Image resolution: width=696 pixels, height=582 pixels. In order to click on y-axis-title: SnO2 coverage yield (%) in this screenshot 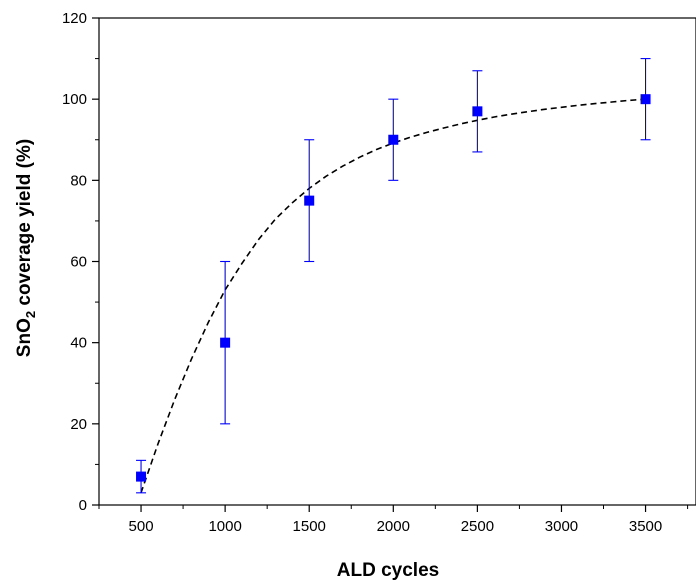, I will do `click(26, 248)`.